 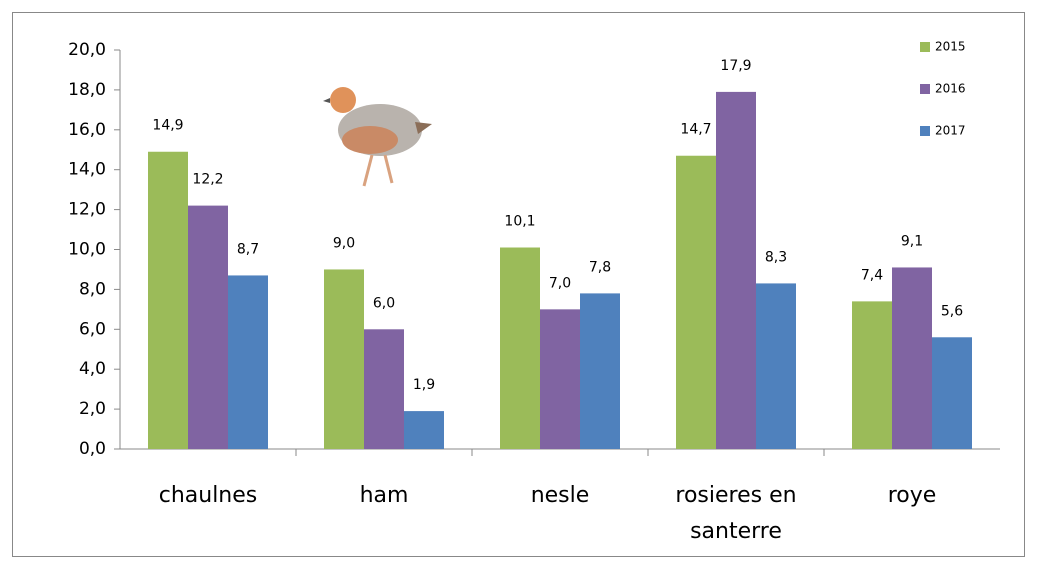 What do you see at coordinates (950, 47) in the screenshot?
I see `legend-label: 2015` at bounding box center [950, 47].